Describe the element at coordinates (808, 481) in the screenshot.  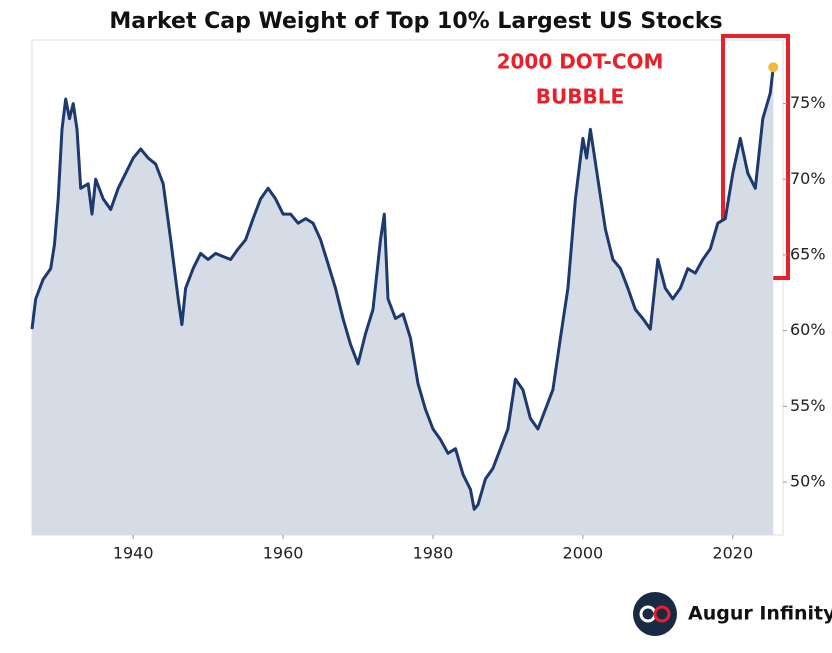
I see `y-tick-label: 50%` at that location.